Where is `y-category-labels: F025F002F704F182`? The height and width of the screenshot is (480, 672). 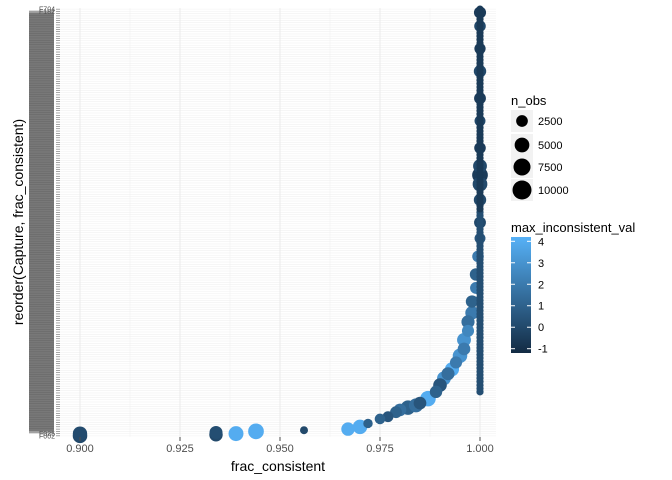 y-category-labels: F025F002F704F182 is located at coordinates (44, 223).